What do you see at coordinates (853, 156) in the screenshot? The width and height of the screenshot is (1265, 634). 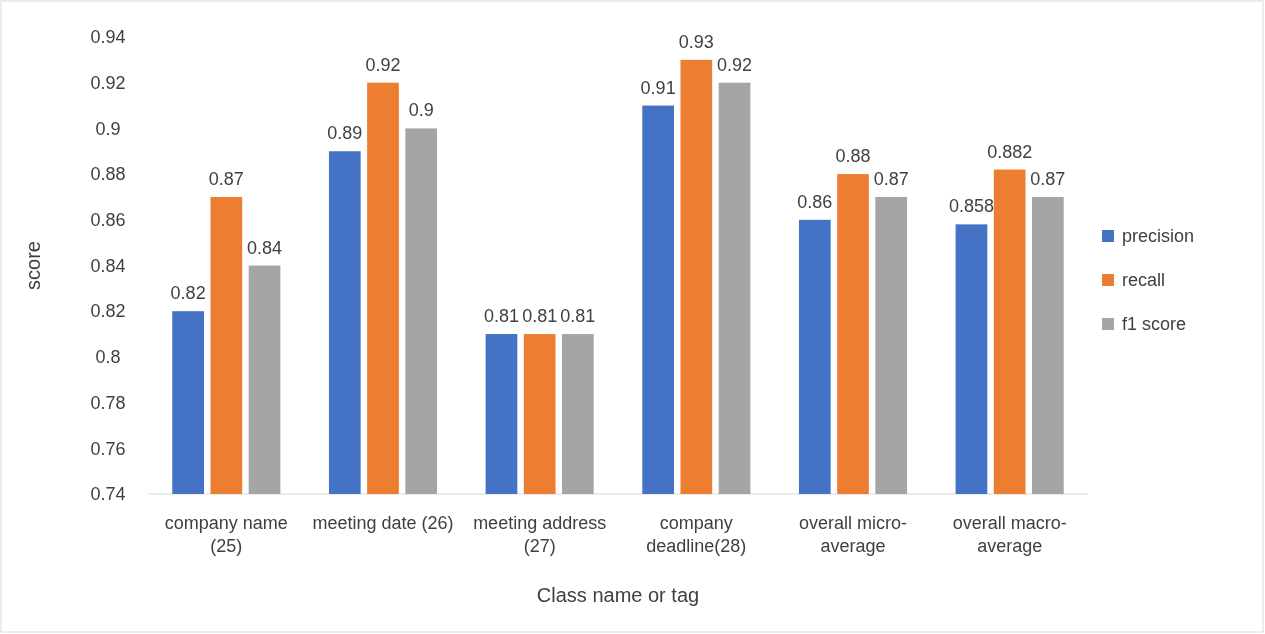 I see `data-label: 0.88` at bounding box center [853, 156].